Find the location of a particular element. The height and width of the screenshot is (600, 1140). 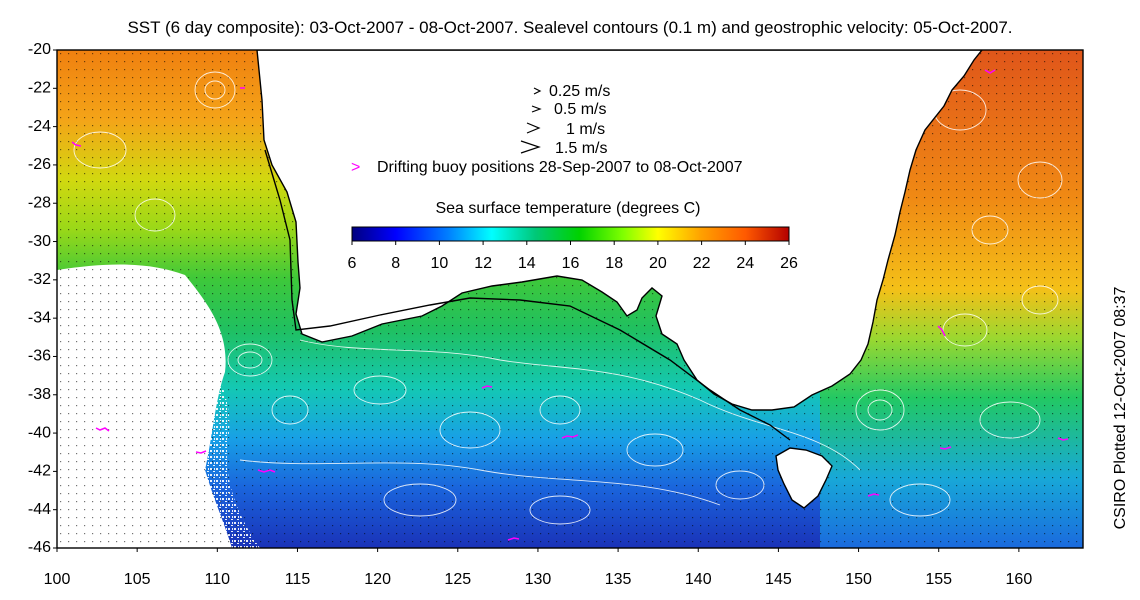

velocity-legend-item-1: 0.5 m/s is located at coordinates (568, 109).